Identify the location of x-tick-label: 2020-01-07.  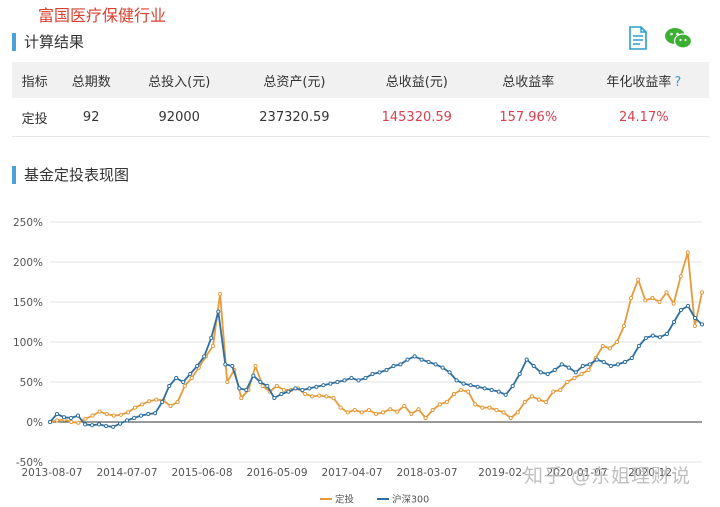
(576, 473).